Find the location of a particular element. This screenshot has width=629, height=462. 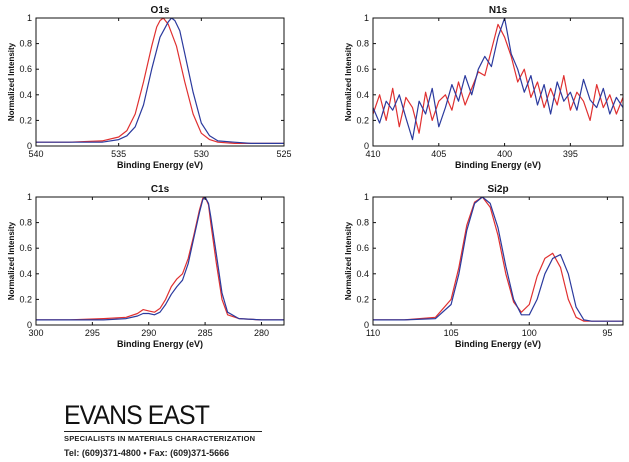

x-tick-label: 410 is located at coordinates (372, 154).